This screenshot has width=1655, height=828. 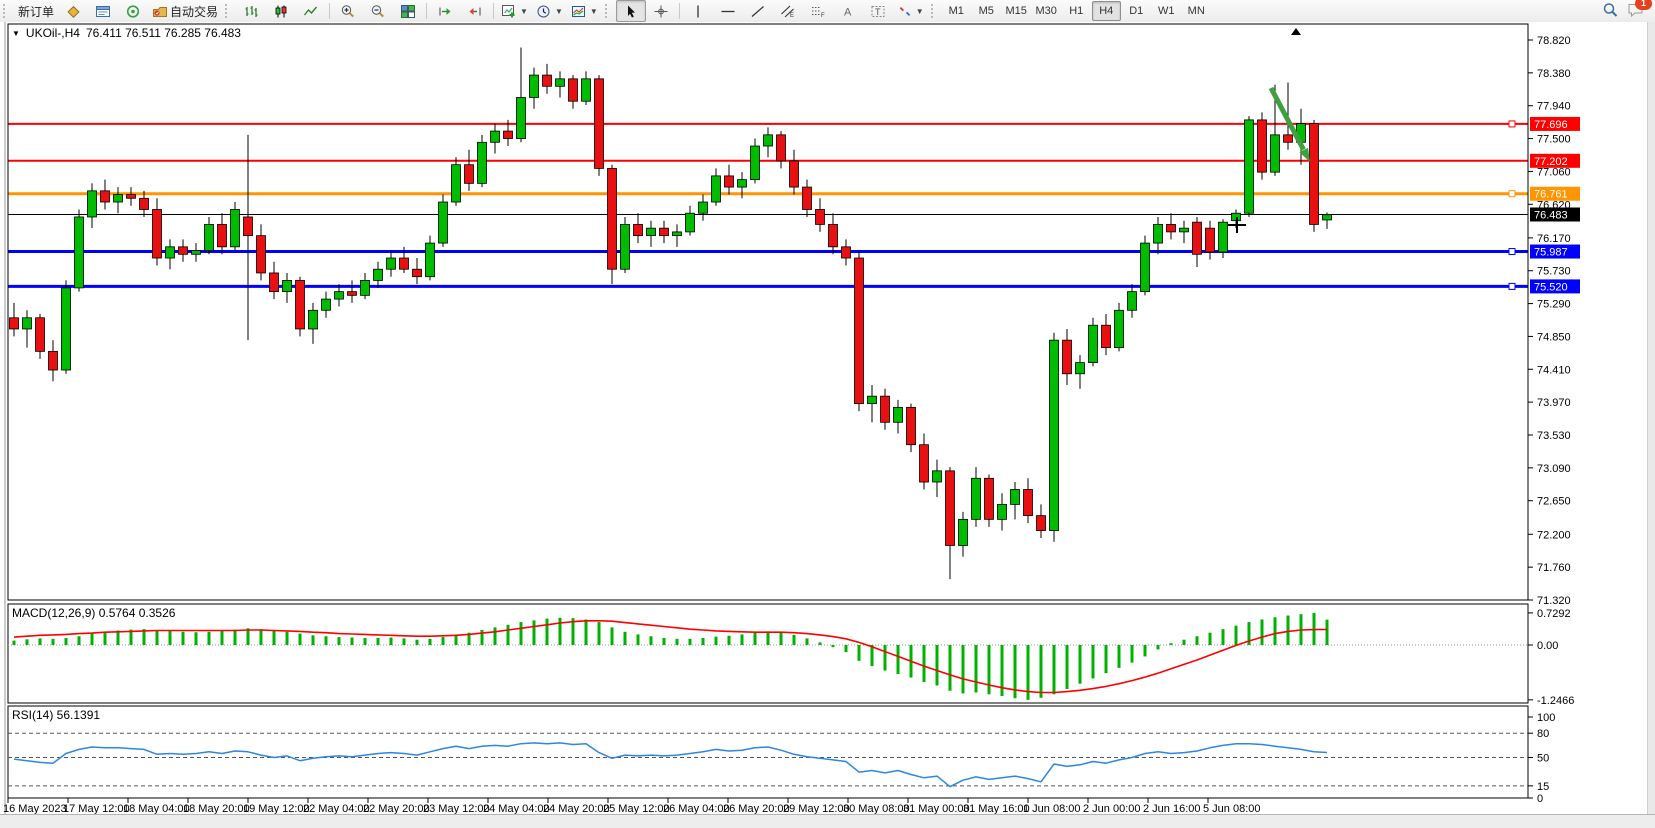 I want to click on svg-text: 73.970, so click(x=1554, y=403).